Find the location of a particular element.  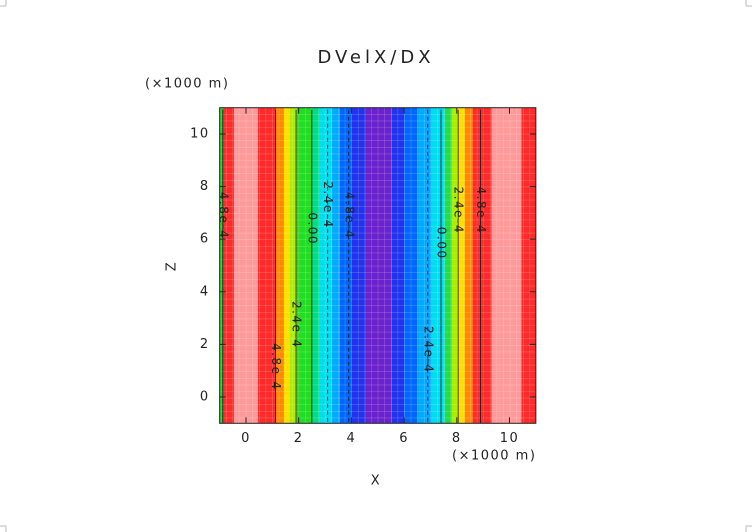

y-tick-label: 2 is located at coordinates (205, 344).